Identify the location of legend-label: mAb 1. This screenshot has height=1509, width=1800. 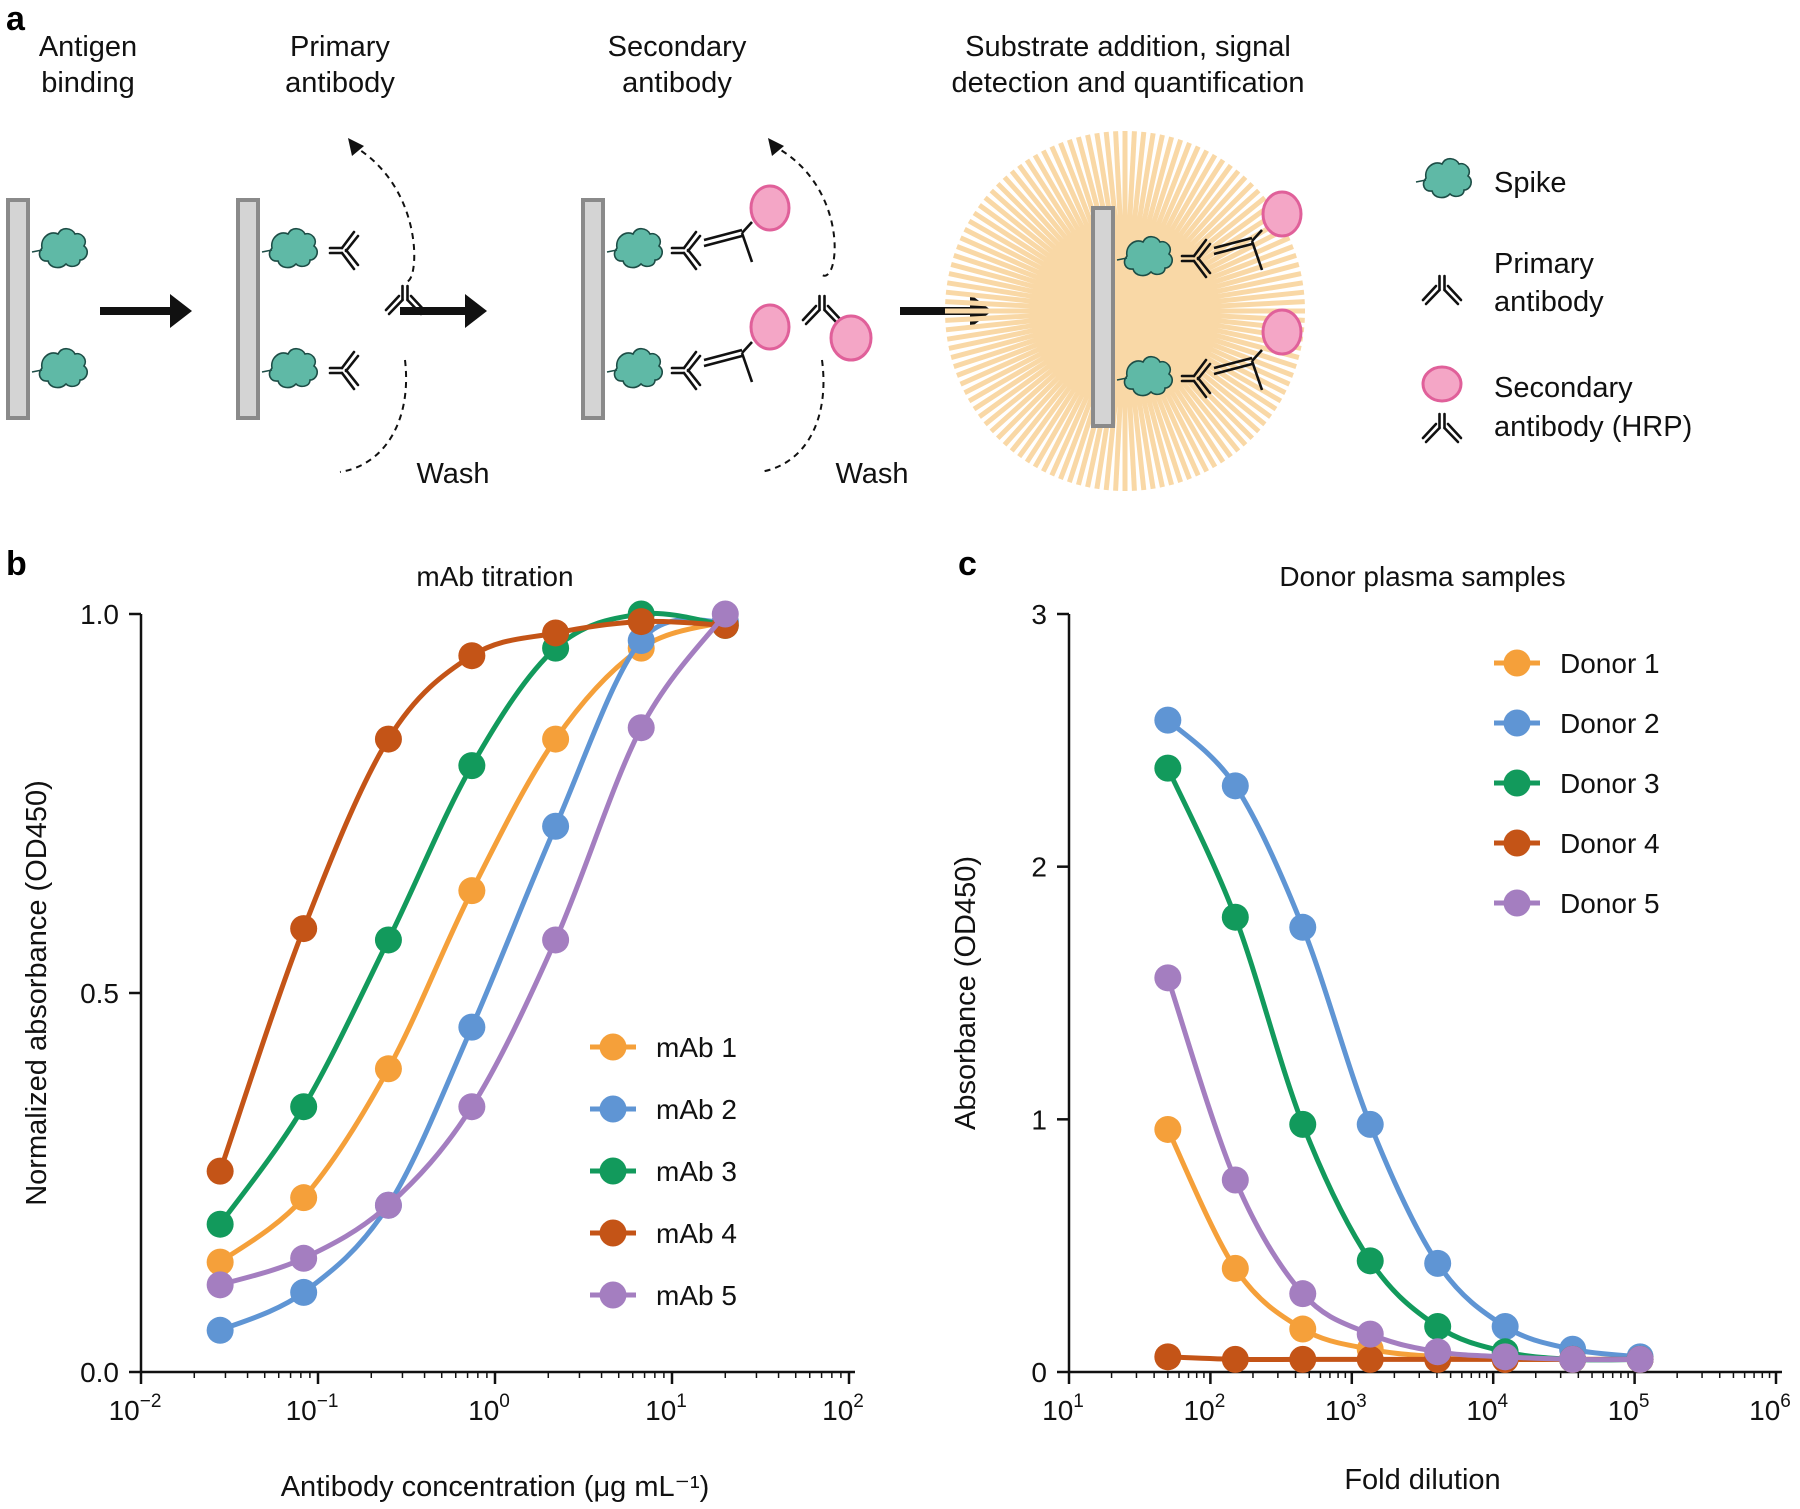
(696, 1047).